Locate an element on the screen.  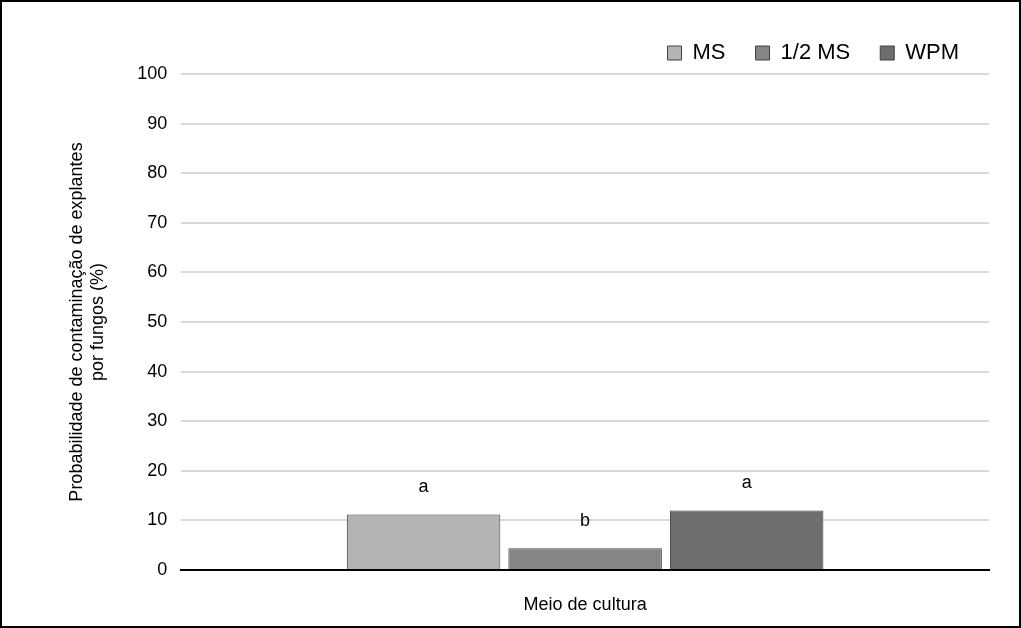
y-tick-label: 100 is located at coordinates (152, 72).